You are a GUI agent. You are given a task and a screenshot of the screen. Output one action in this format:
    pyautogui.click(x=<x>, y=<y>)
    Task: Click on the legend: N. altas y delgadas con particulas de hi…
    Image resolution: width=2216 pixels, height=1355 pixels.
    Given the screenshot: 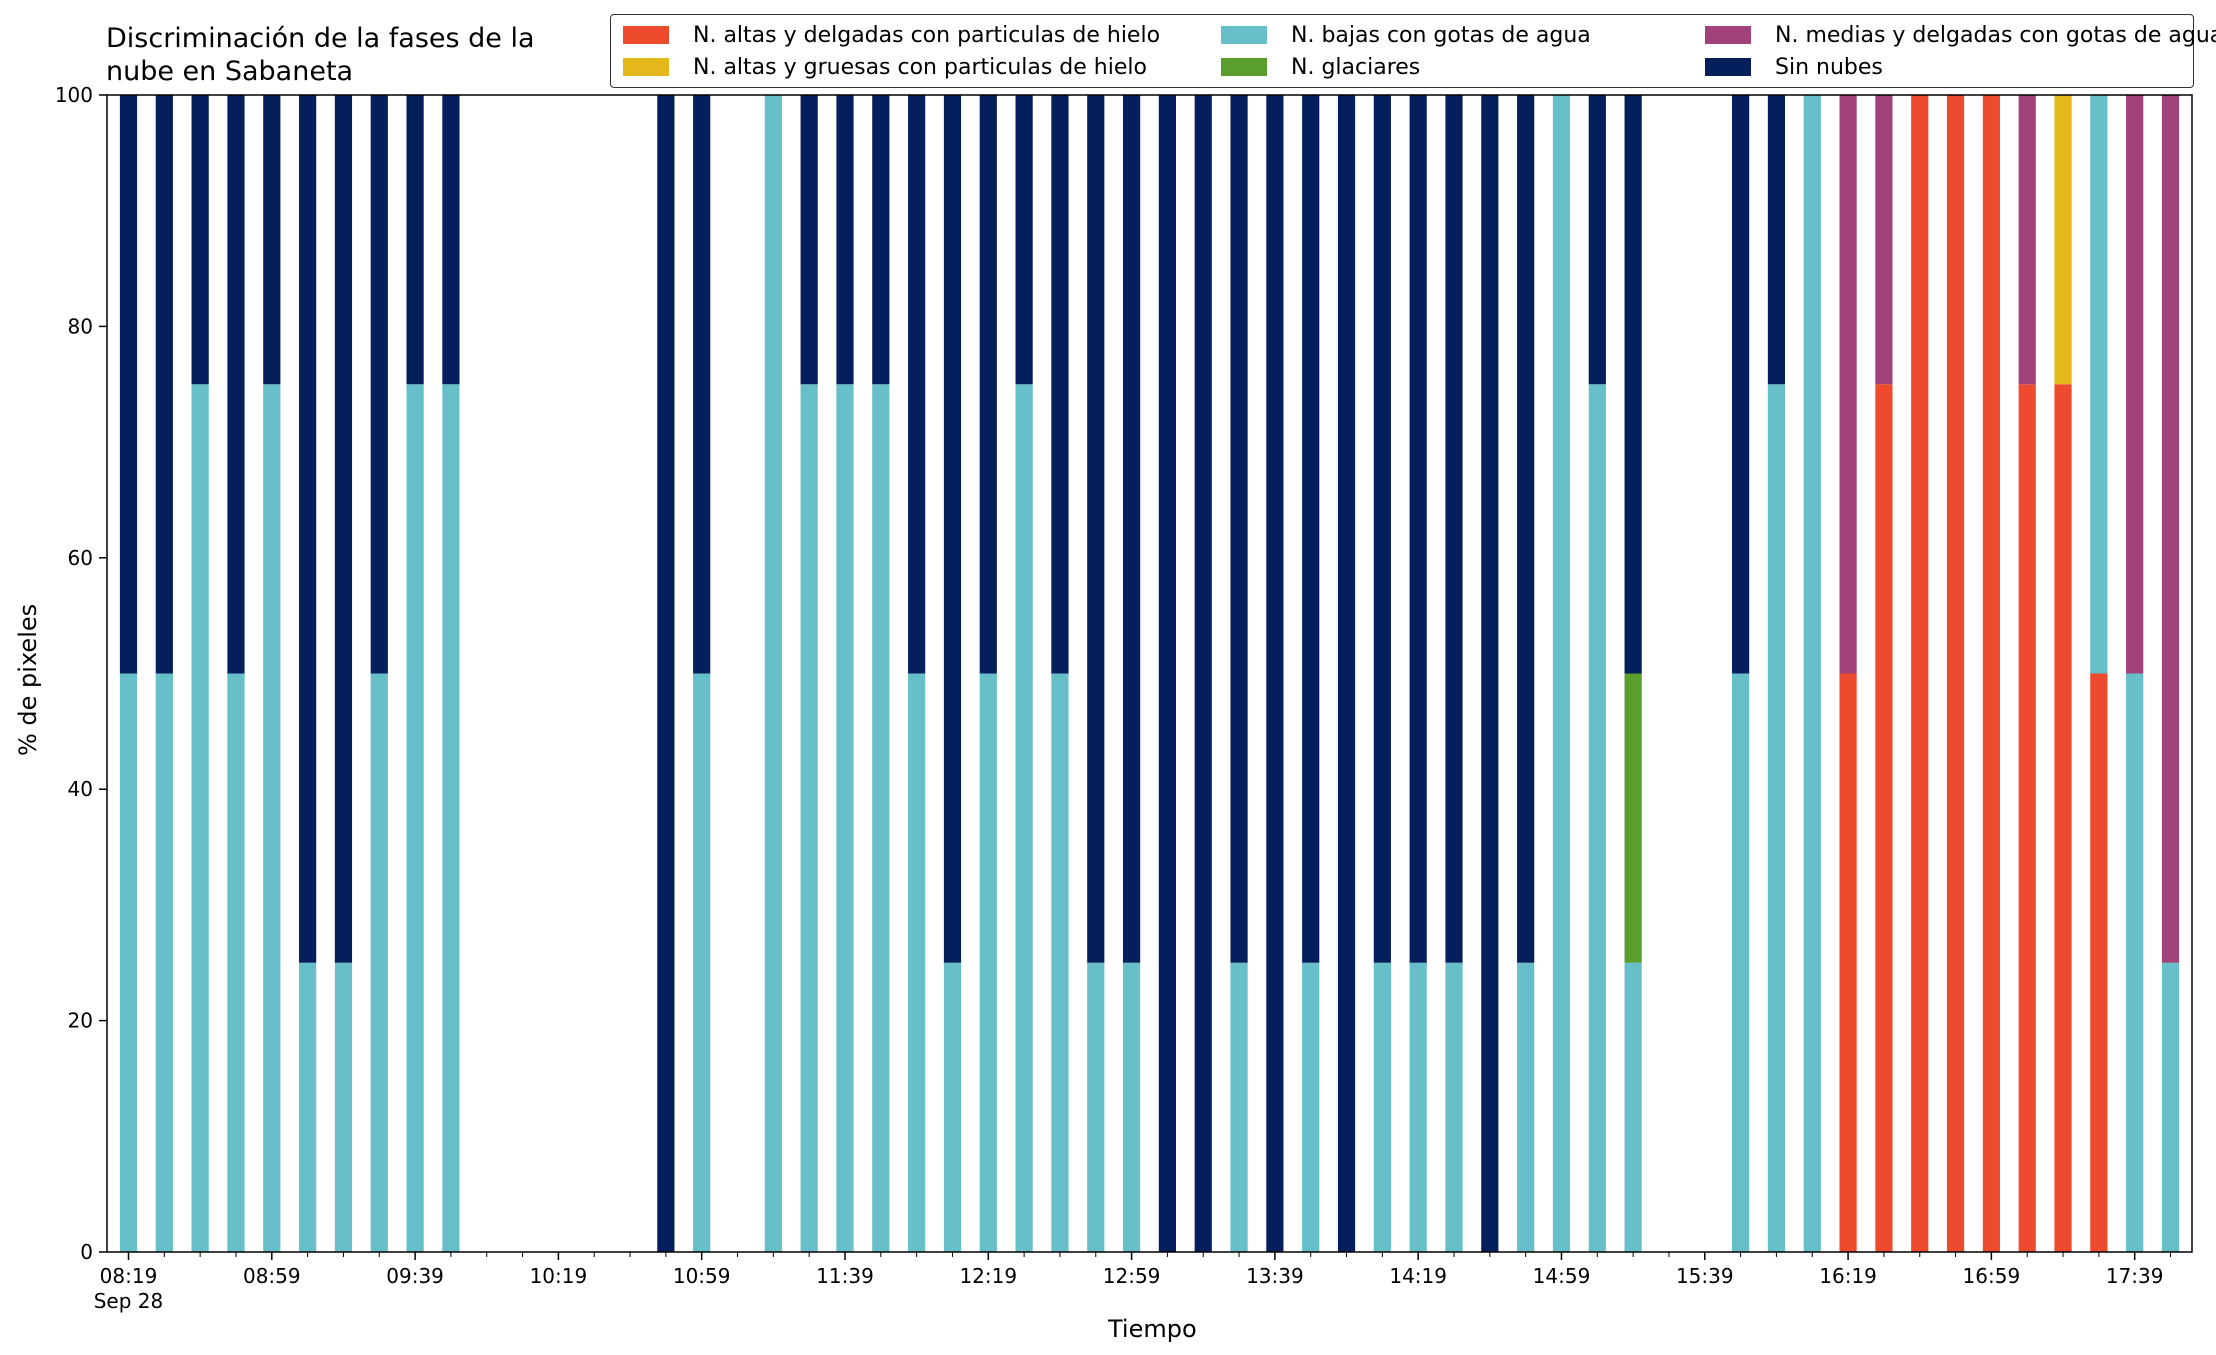 What is the action you would take?
    pyautogui.click(x=1413, y=51)
    